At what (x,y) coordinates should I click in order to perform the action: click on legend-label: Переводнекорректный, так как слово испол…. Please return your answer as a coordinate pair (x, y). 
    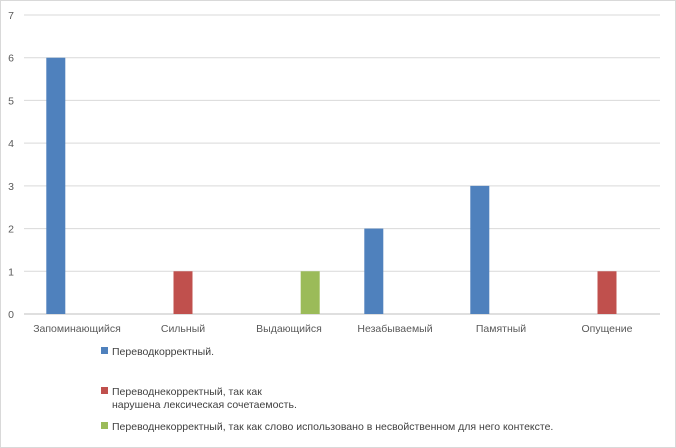
    Looking at the image, I should click on (332, 427).